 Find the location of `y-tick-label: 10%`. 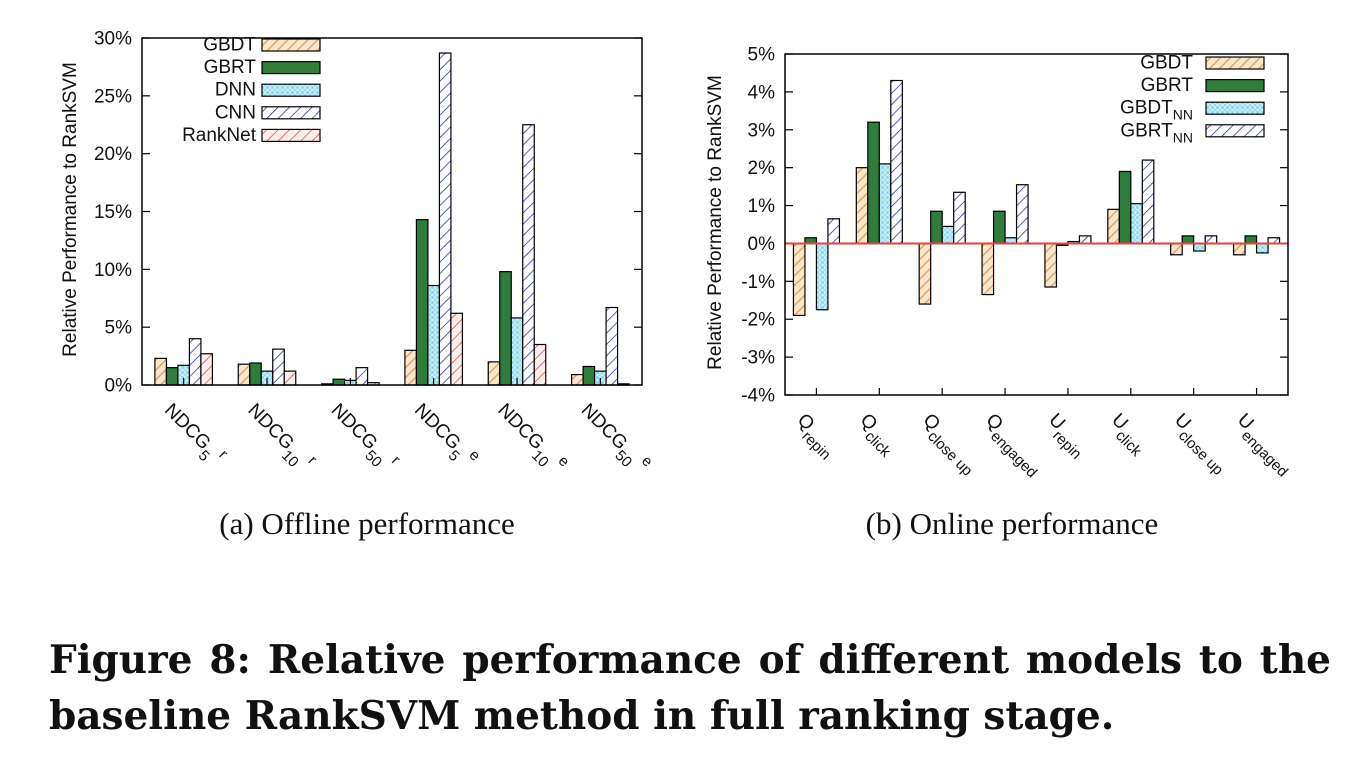

y-tick-label: 10% is located at coordinates (113, 270).